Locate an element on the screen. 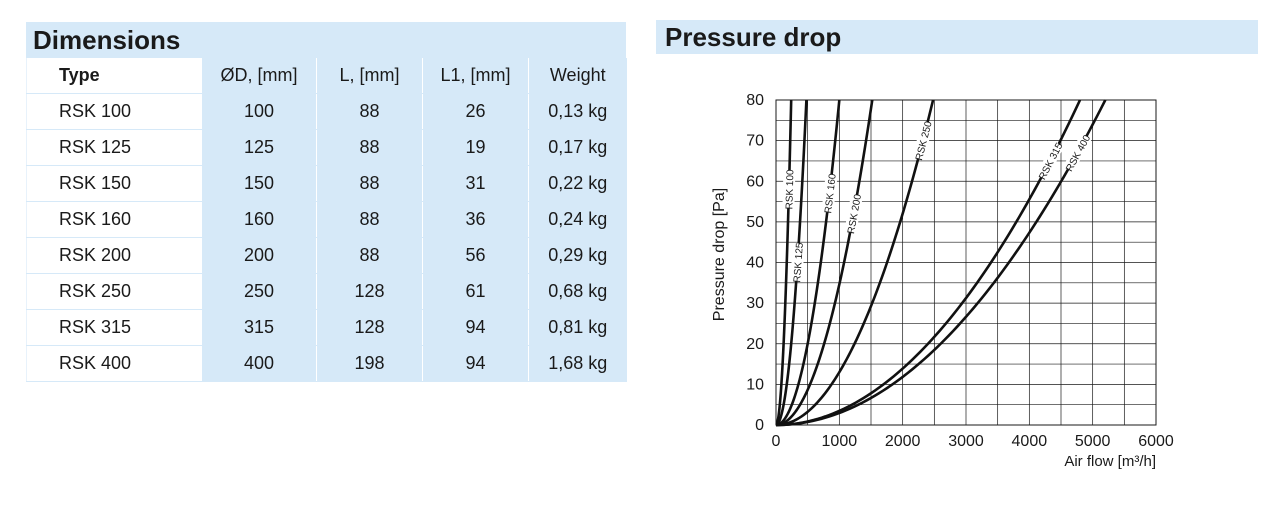 This screenshot has height=508, width=1280. table-row: RSK 160 160 88 36 0,24 kg is located at coordinates (326, 219).